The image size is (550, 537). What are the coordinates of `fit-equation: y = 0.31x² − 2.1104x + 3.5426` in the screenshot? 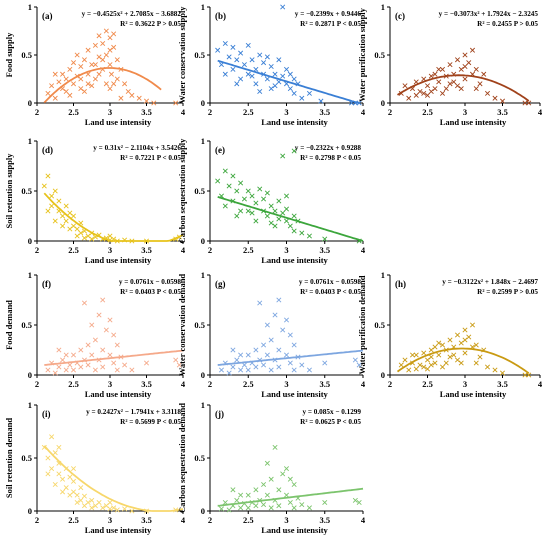 It's located at (137, 148).